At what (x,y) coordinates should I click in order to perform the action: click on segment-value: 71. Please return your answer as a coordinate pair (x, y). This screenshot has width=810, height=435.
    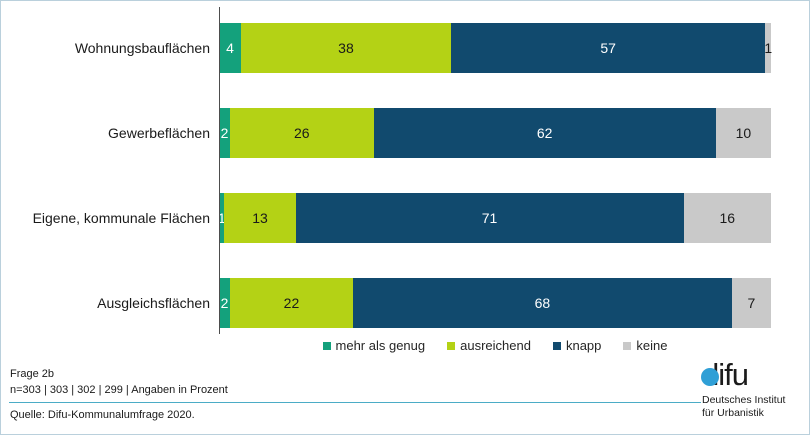
    Looking at the image, I should click on (489, 217).